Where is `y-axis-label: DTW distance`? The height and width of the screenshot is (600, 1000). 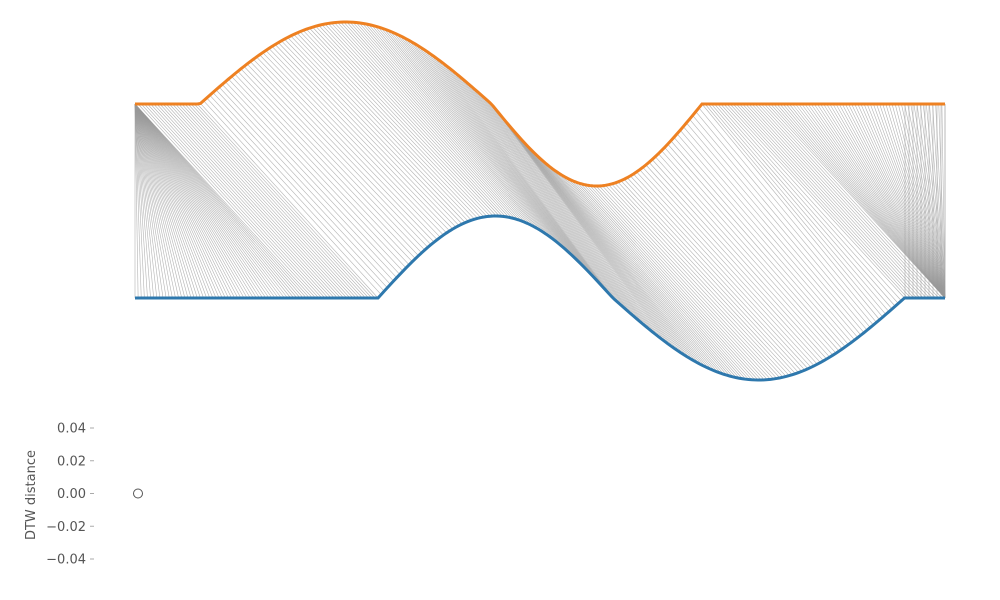
y-axis-label: DTW distance is located at coordinates (31, 495).